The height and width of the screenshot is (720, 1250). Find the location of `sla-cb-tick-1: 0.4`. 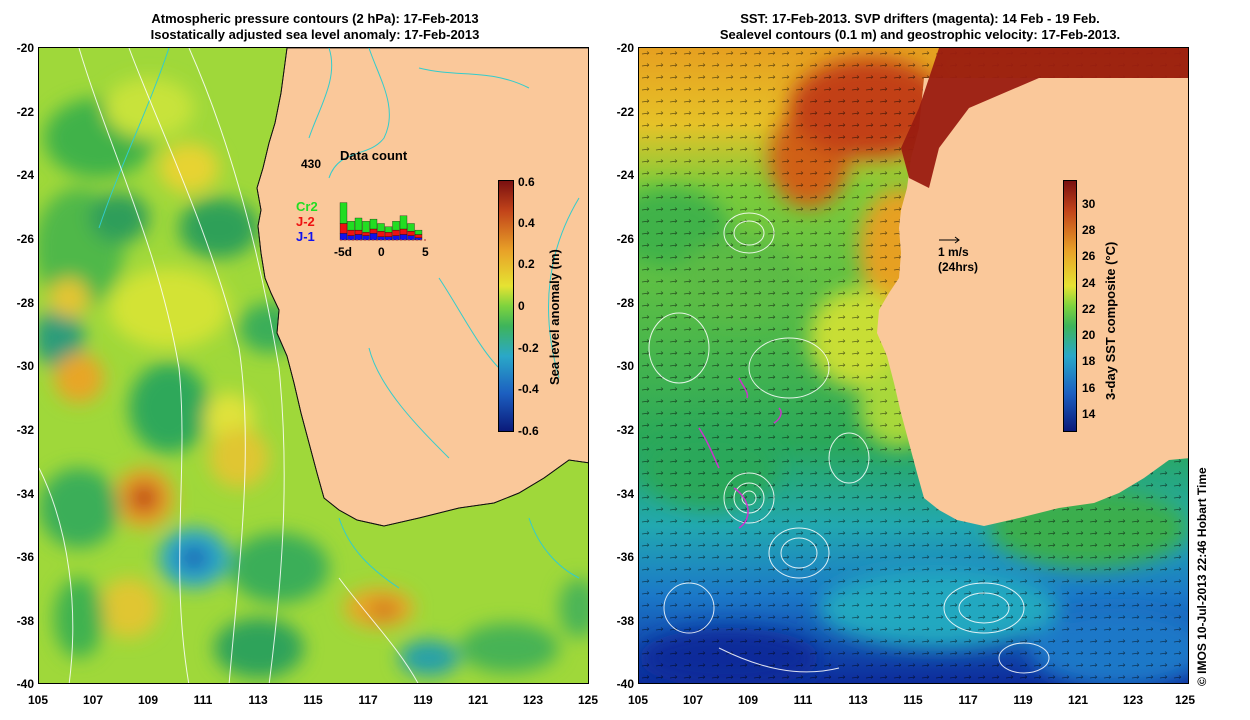

sla-cb-tick-1: 0.4 is located at coordinates (526, 223).